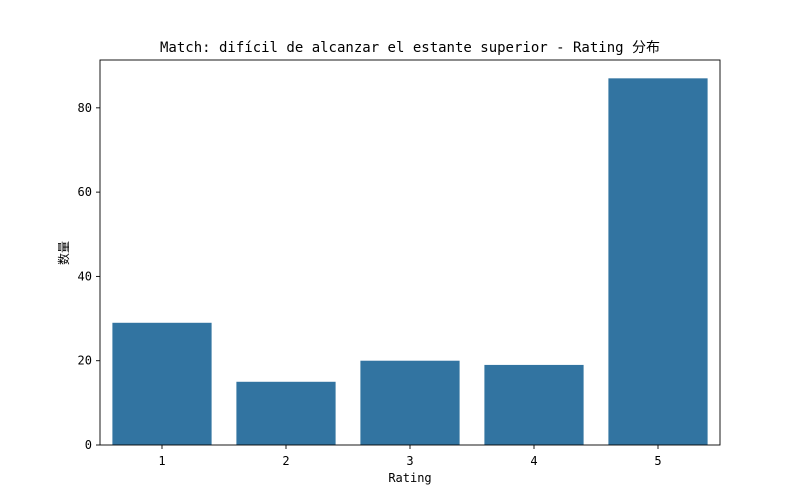 This screenshot has width=800, height=504. Describe the element at coordinates (533, 461) in the screenshot. I see `x-tick-label-4: 4` at that location.